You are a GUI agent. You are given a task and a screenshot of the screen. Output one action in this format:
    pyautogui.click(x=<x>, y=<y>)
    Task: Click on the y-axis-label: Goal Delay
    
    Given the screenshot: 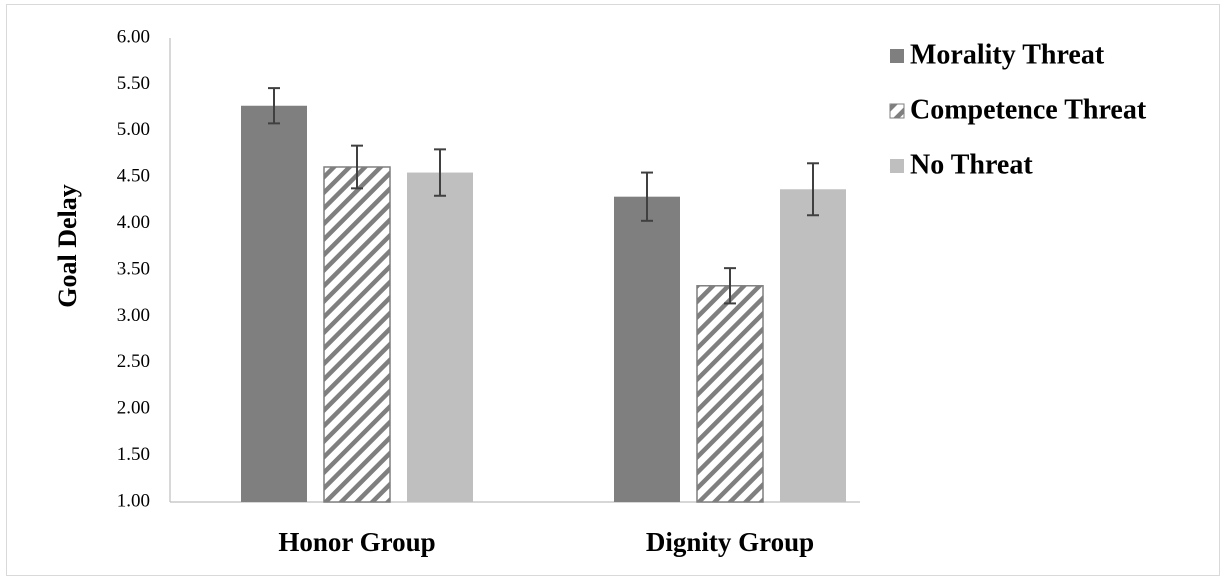 What is the action you would take?
    pyautogui.click(x=67, y=246)
    